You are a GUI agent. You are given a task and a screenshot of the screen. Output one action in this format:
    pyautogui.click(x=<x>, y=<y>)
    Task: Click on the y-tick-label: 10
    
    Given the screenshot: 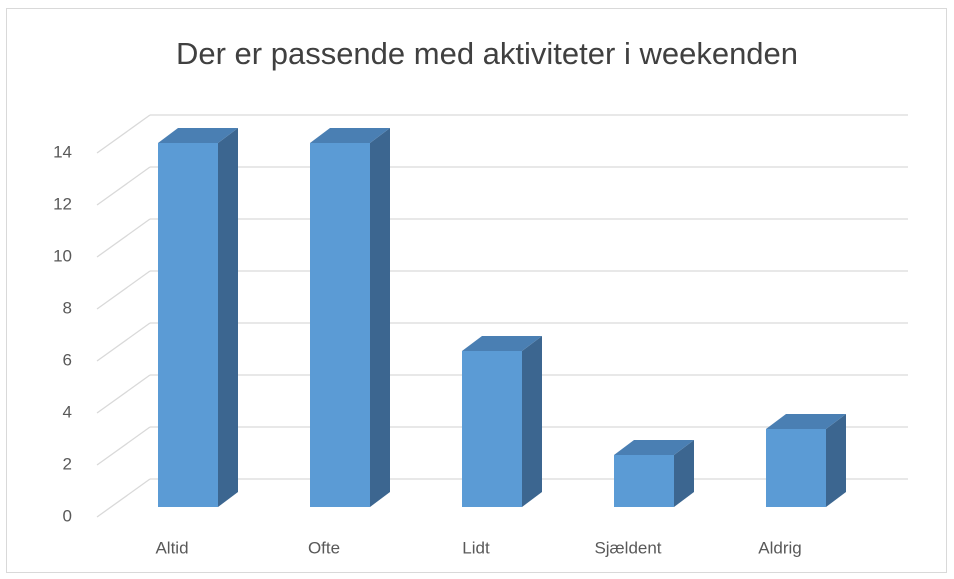 What is the action you would take?
    pyautogui.click(x=62, y=255)
    